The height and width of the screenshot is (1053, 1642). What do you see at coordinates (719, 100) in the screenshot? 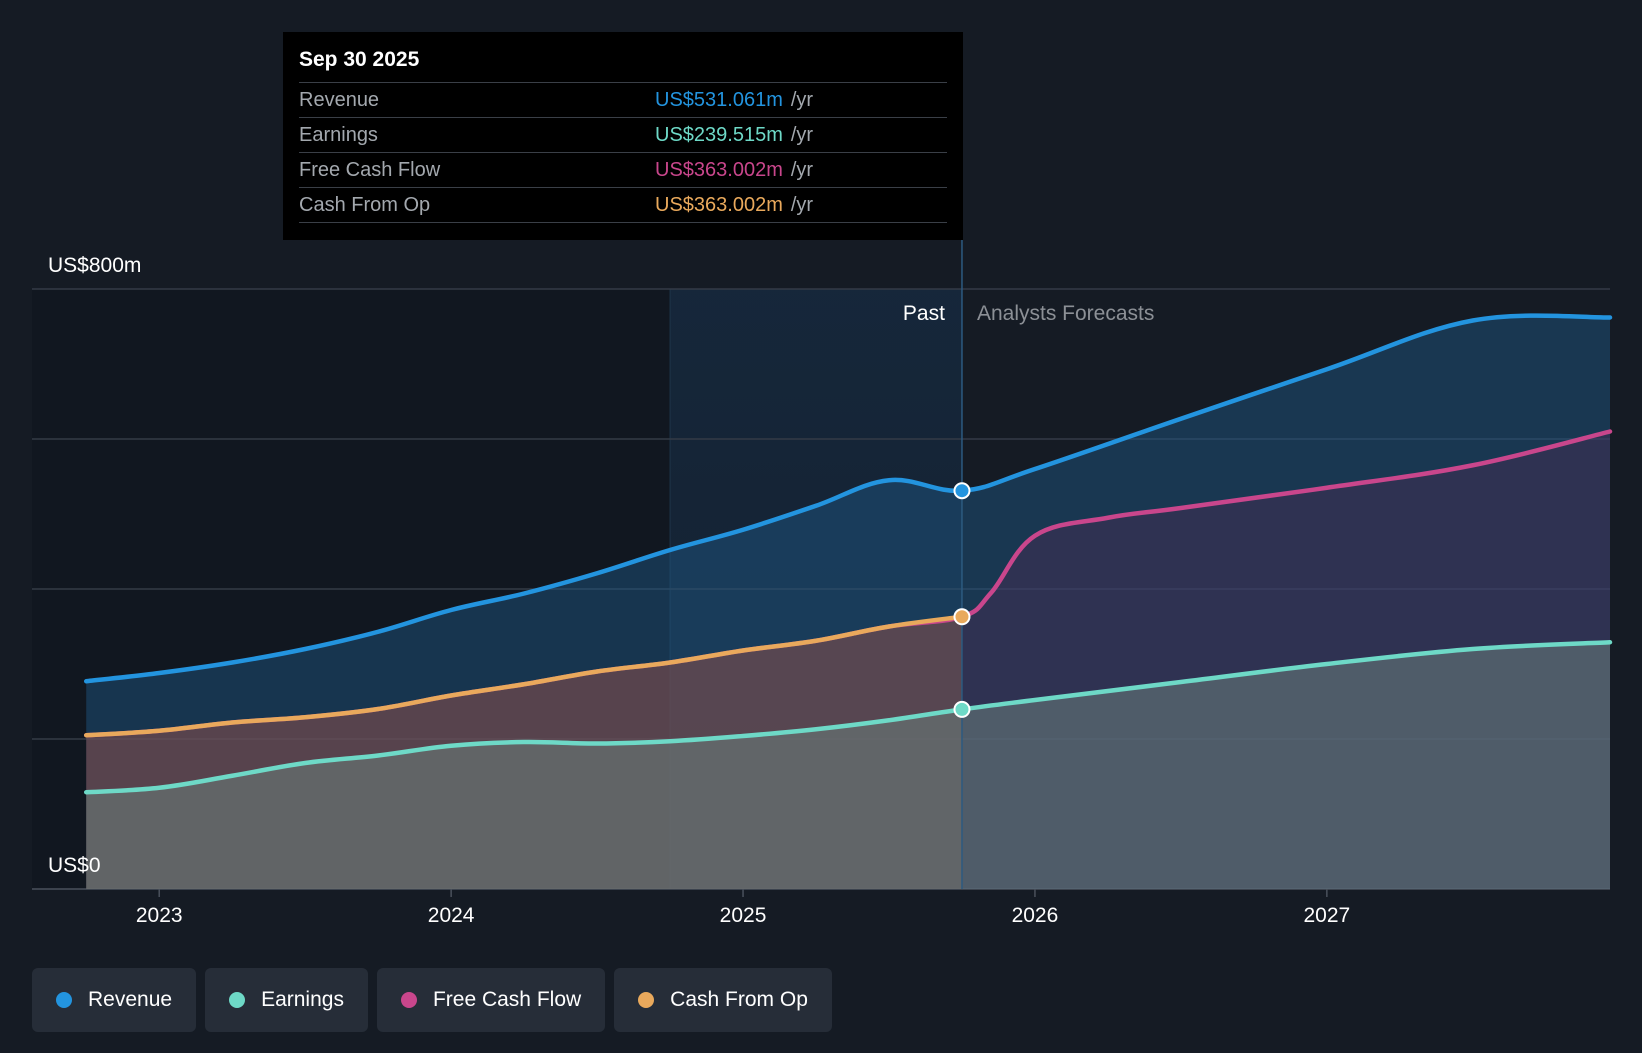
I see `tooltip-value-revenue: US$531.061m` at bounding box center [719, 100].